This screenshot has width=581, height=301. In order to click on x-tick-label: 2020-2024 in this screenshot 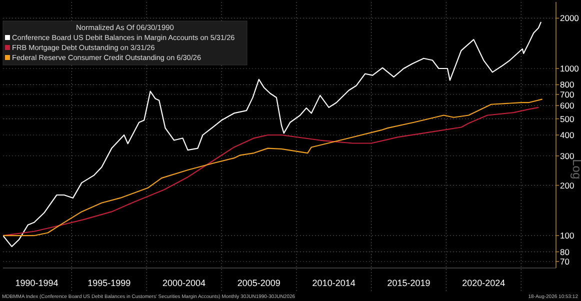, I will do `click(484, 283)`.